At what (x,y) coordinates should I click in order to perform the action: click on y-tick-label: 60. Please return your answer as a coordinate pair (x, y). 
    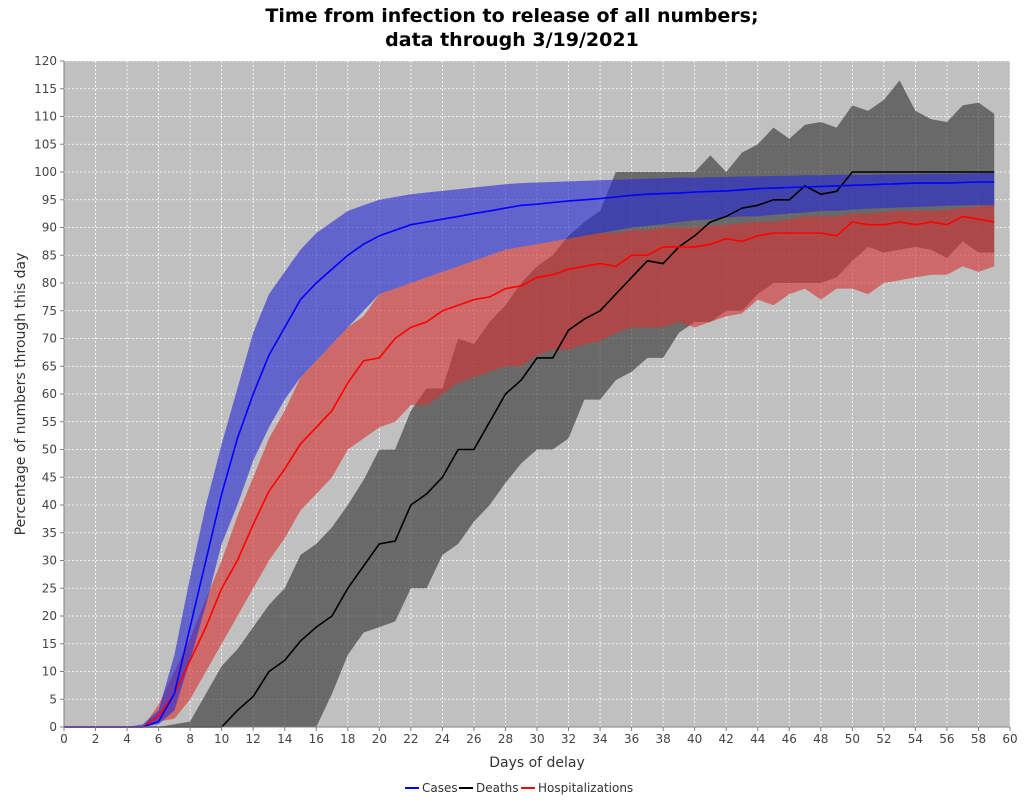
    Looking at the image, I should click on (49, 394).